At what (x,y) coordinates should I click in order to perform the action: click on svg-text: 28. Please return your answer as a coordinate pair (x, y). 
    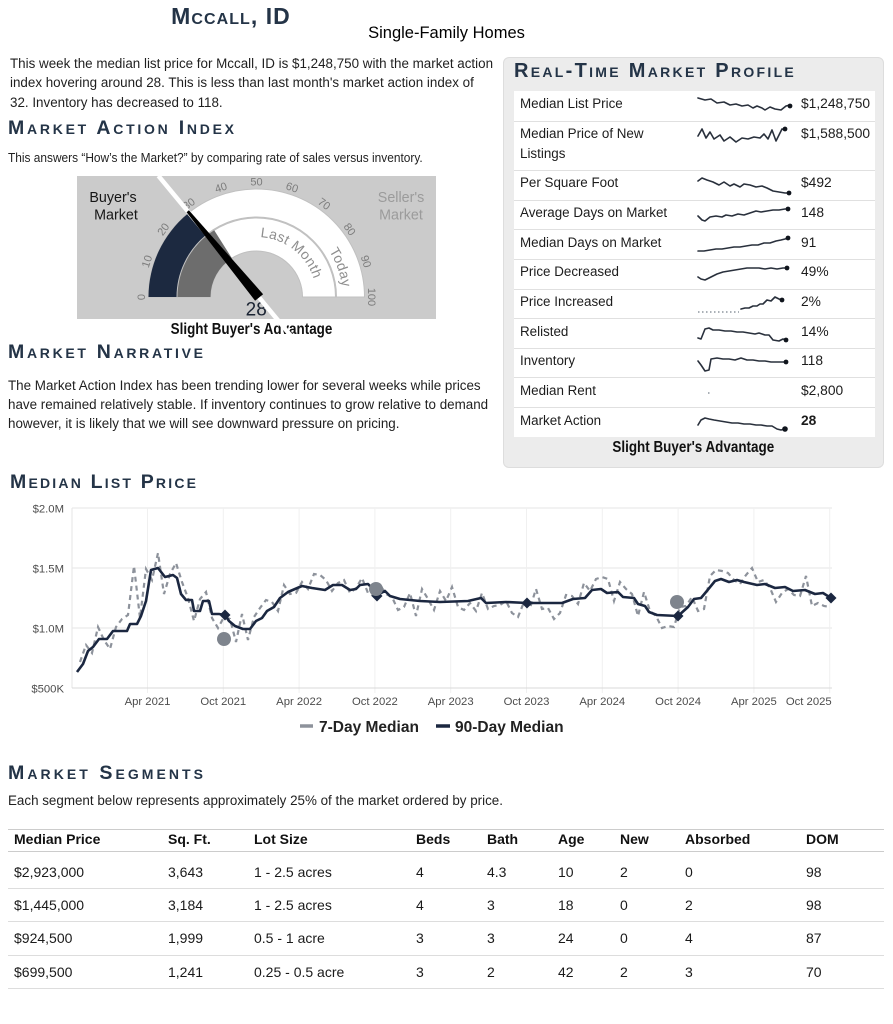
    Looking at the image, I should click on (256, 309).